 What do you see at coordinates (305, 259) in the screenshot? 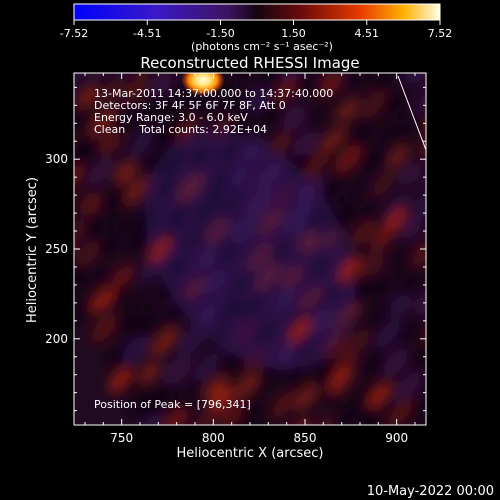
I see `x-tick: 850` at bounding box center [305, 259].